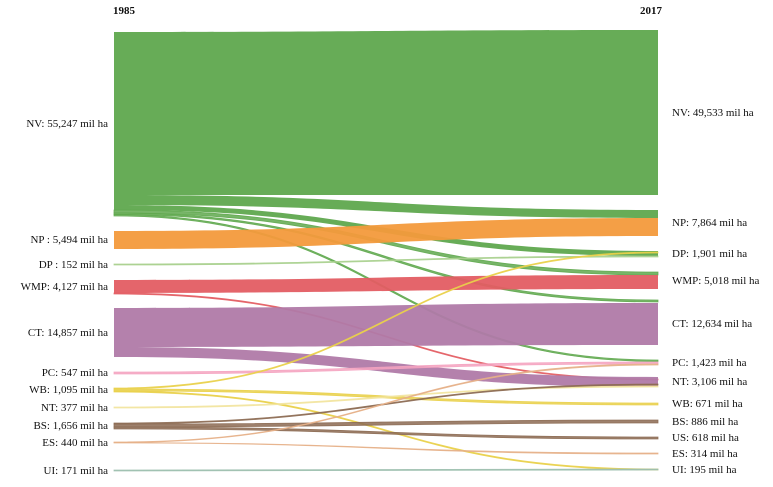  Describe the element at coordinates (67, 332) in the screenshot. I see `label-1985-ct: CT: 14,857 mil ha` at that location.